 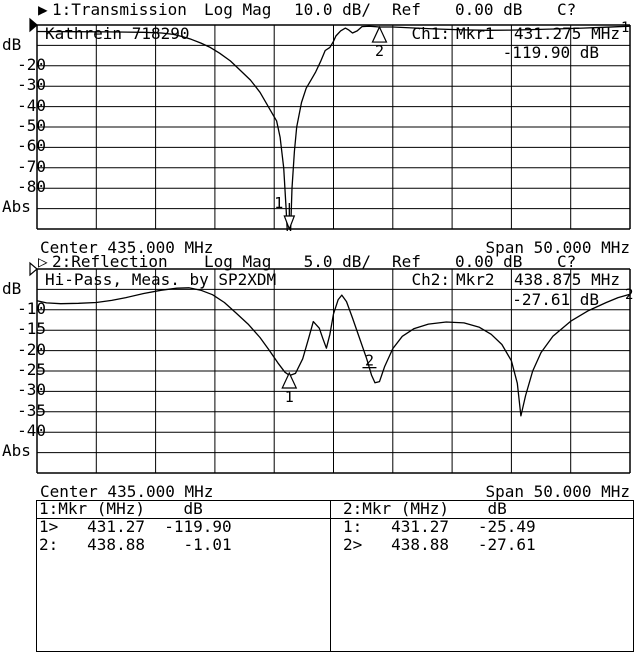 I want to click on channel2-marker-freq: 438.875 MHz, so click(x=567, y=279).